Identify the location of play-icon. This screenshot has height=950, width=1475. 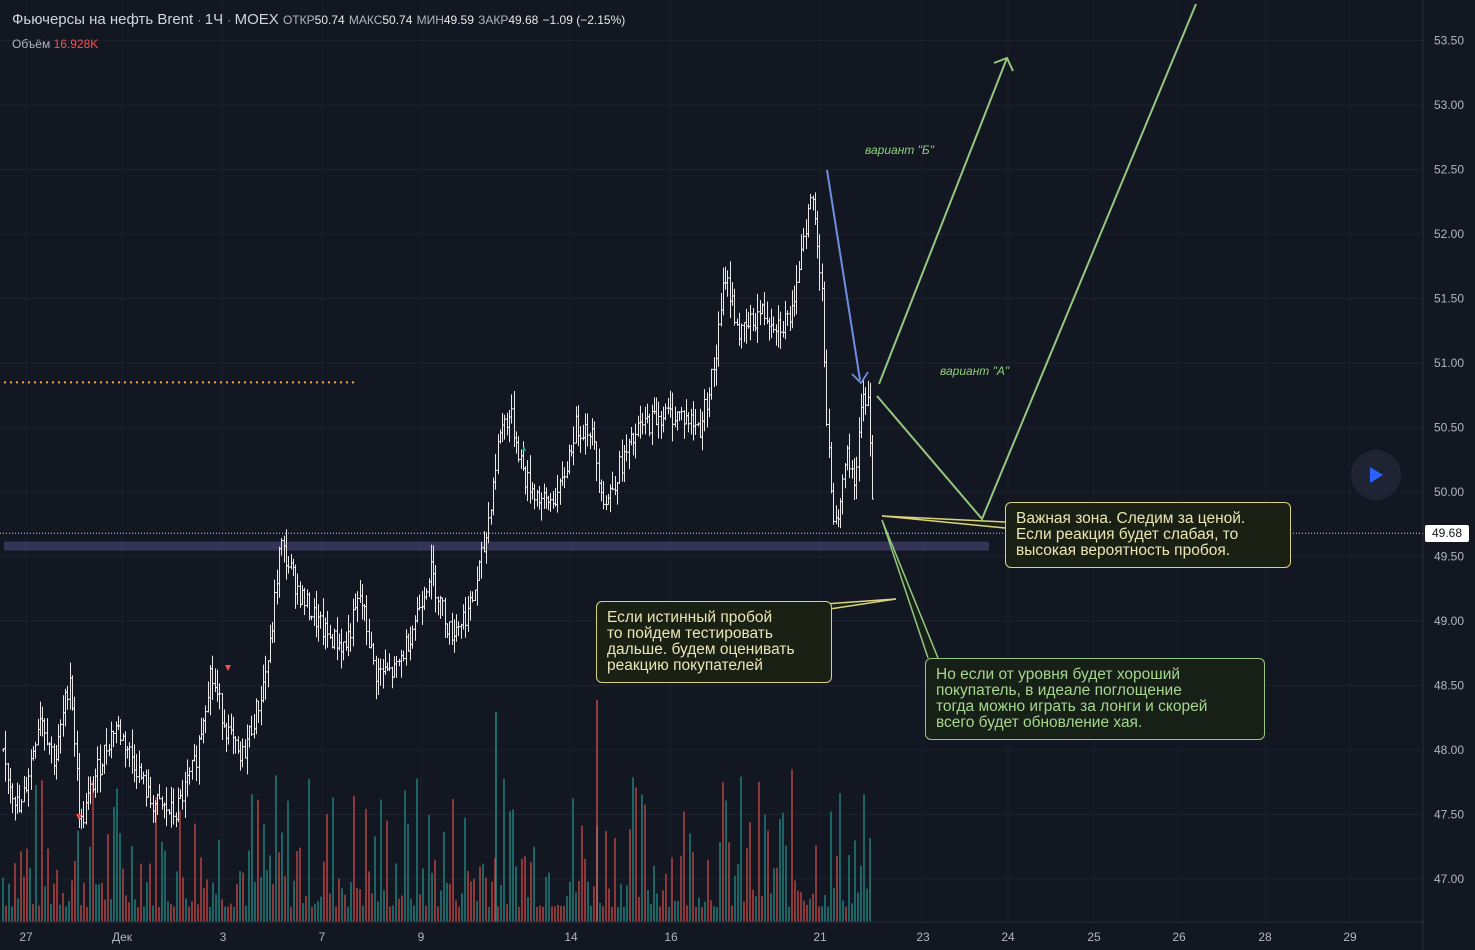
(1376, 475).